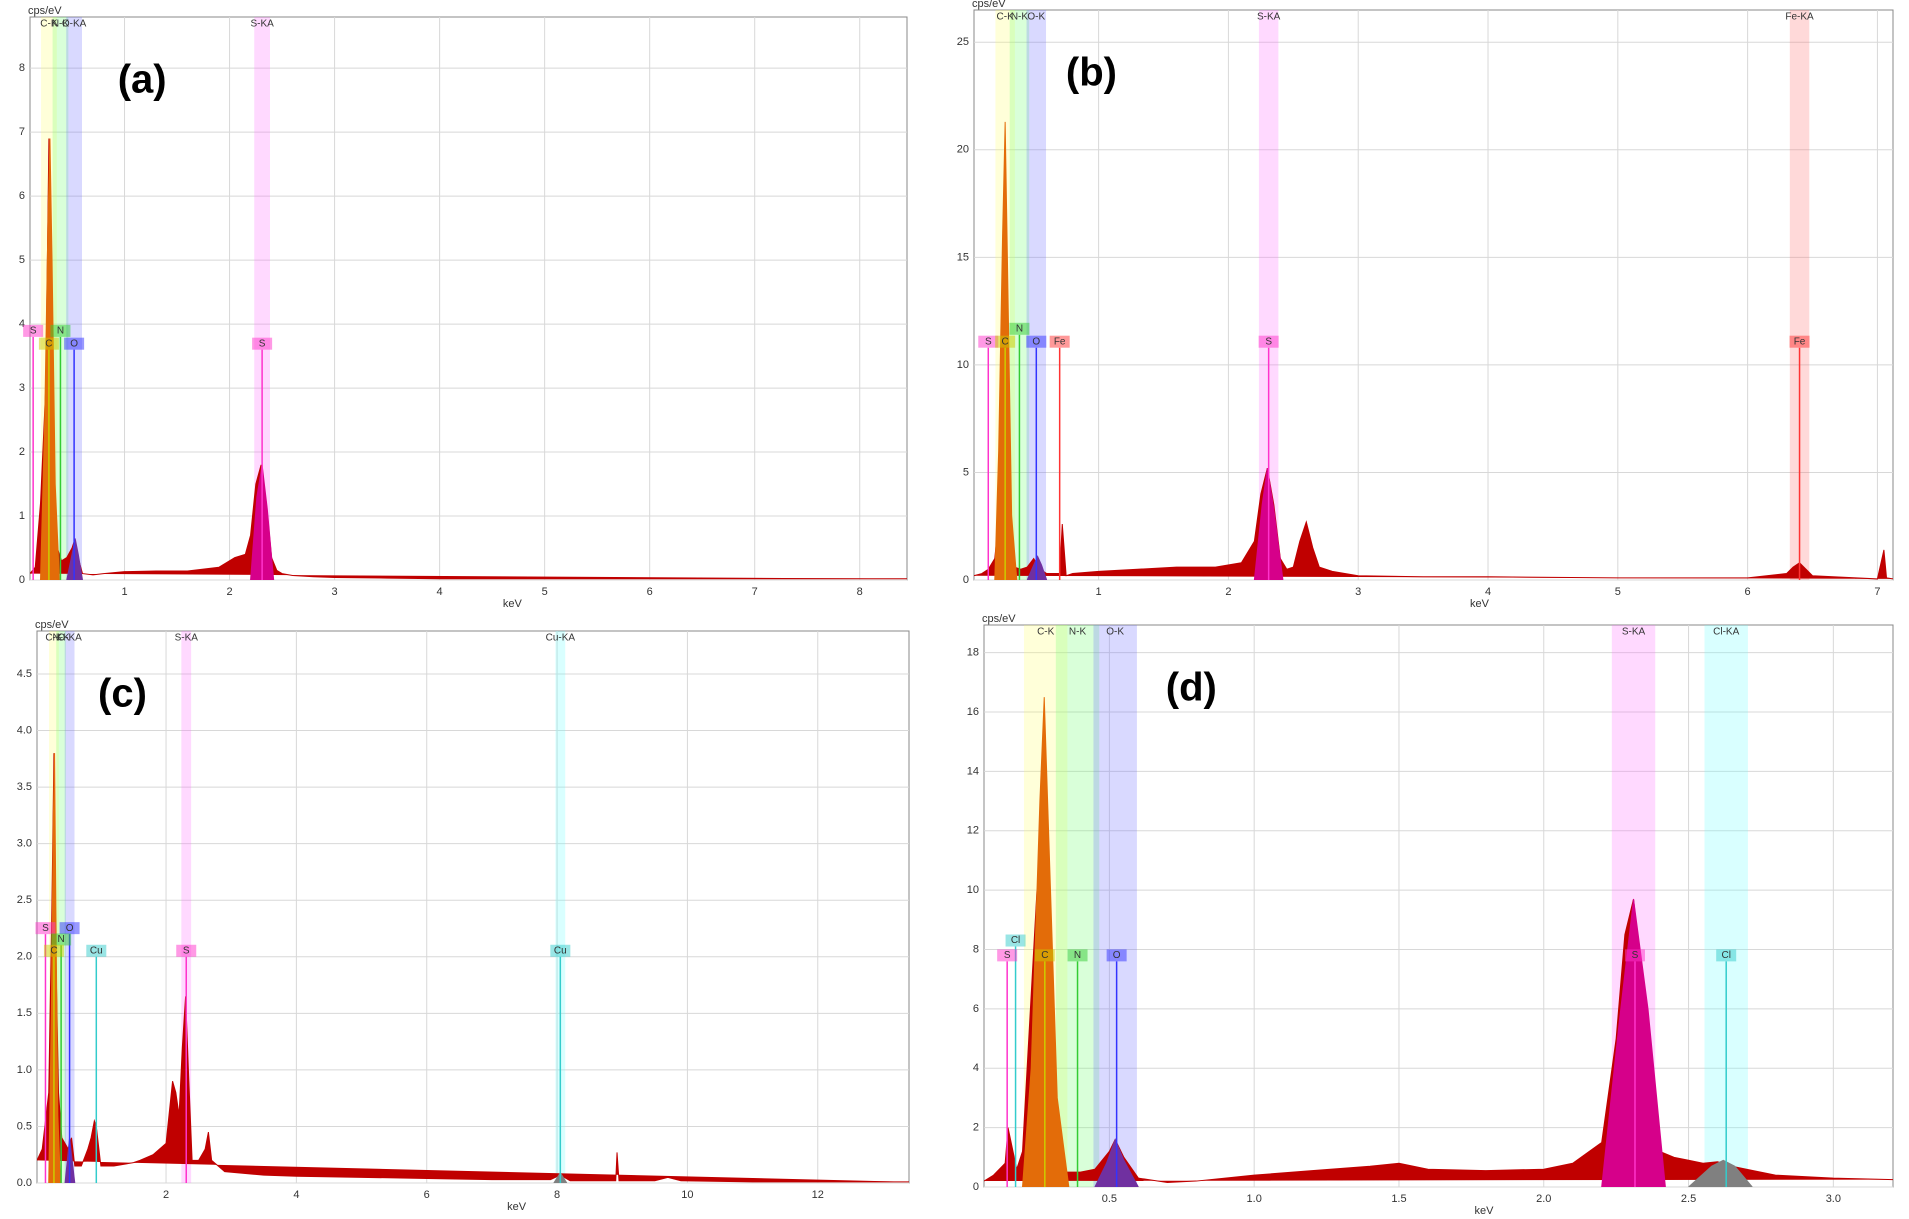 The height and width of the screenshot is (1219, 1909). Describe the element at coordinates (976, 949) in the screenshot. I see `y-tick-label: 8` at that location.